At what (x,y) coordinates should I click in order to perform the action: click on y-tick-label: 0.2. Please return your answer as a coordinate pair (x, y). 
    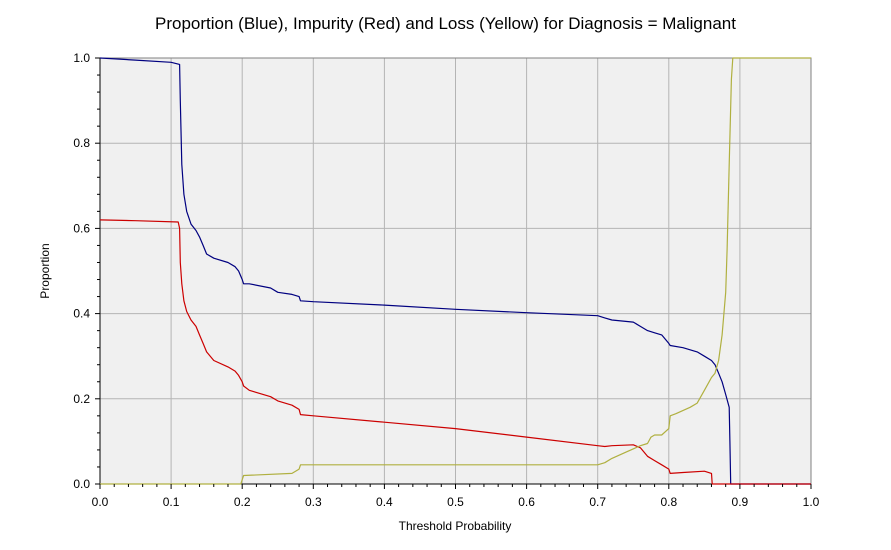
    Looking at the image, I should click on (81, 399).